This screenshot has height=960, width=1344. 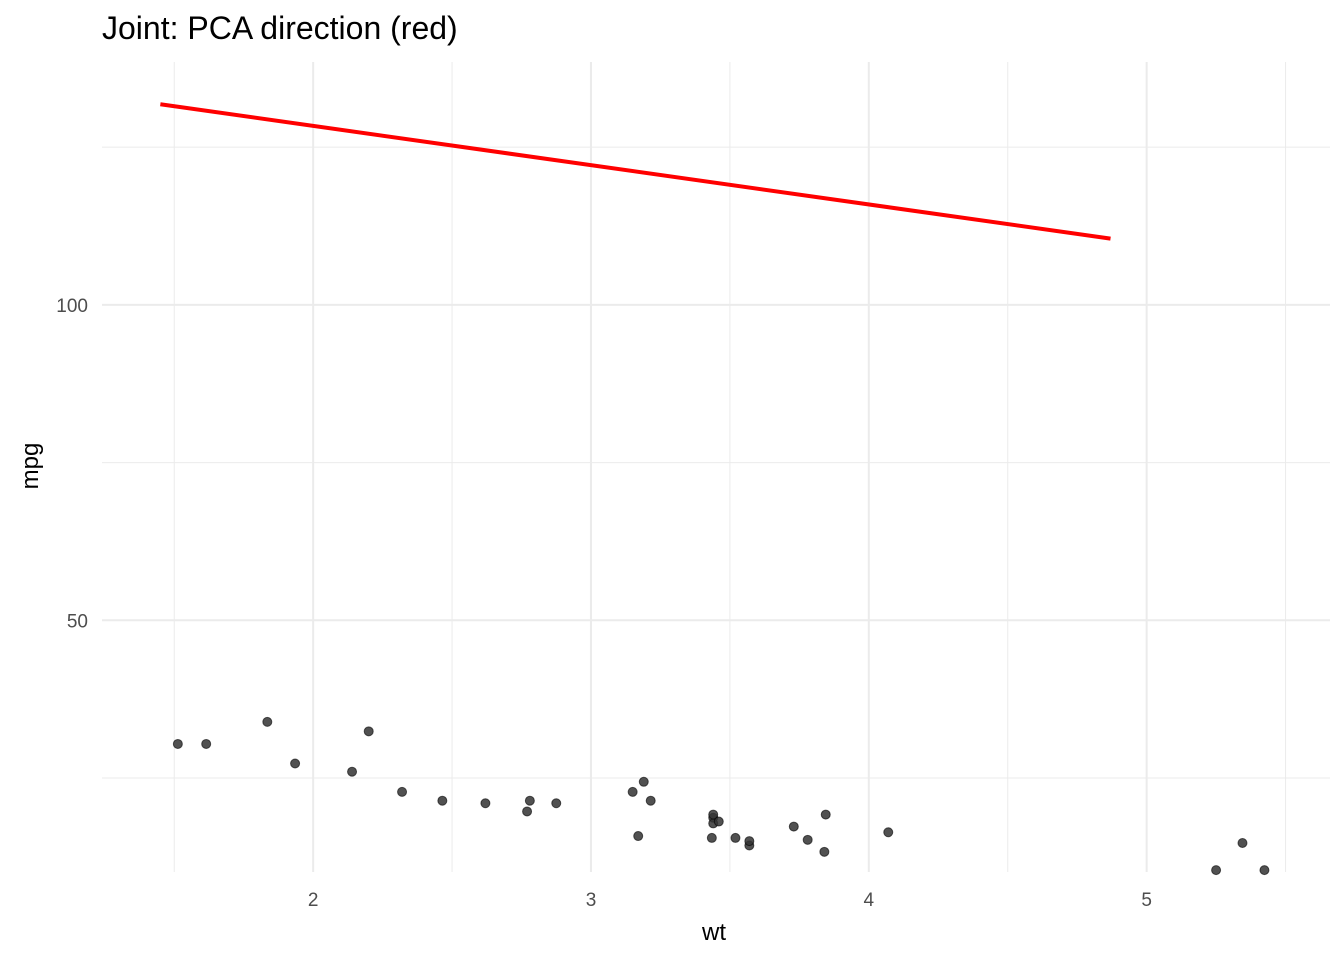 I want to click on pca-direction-line, so click(x=635, y=171).